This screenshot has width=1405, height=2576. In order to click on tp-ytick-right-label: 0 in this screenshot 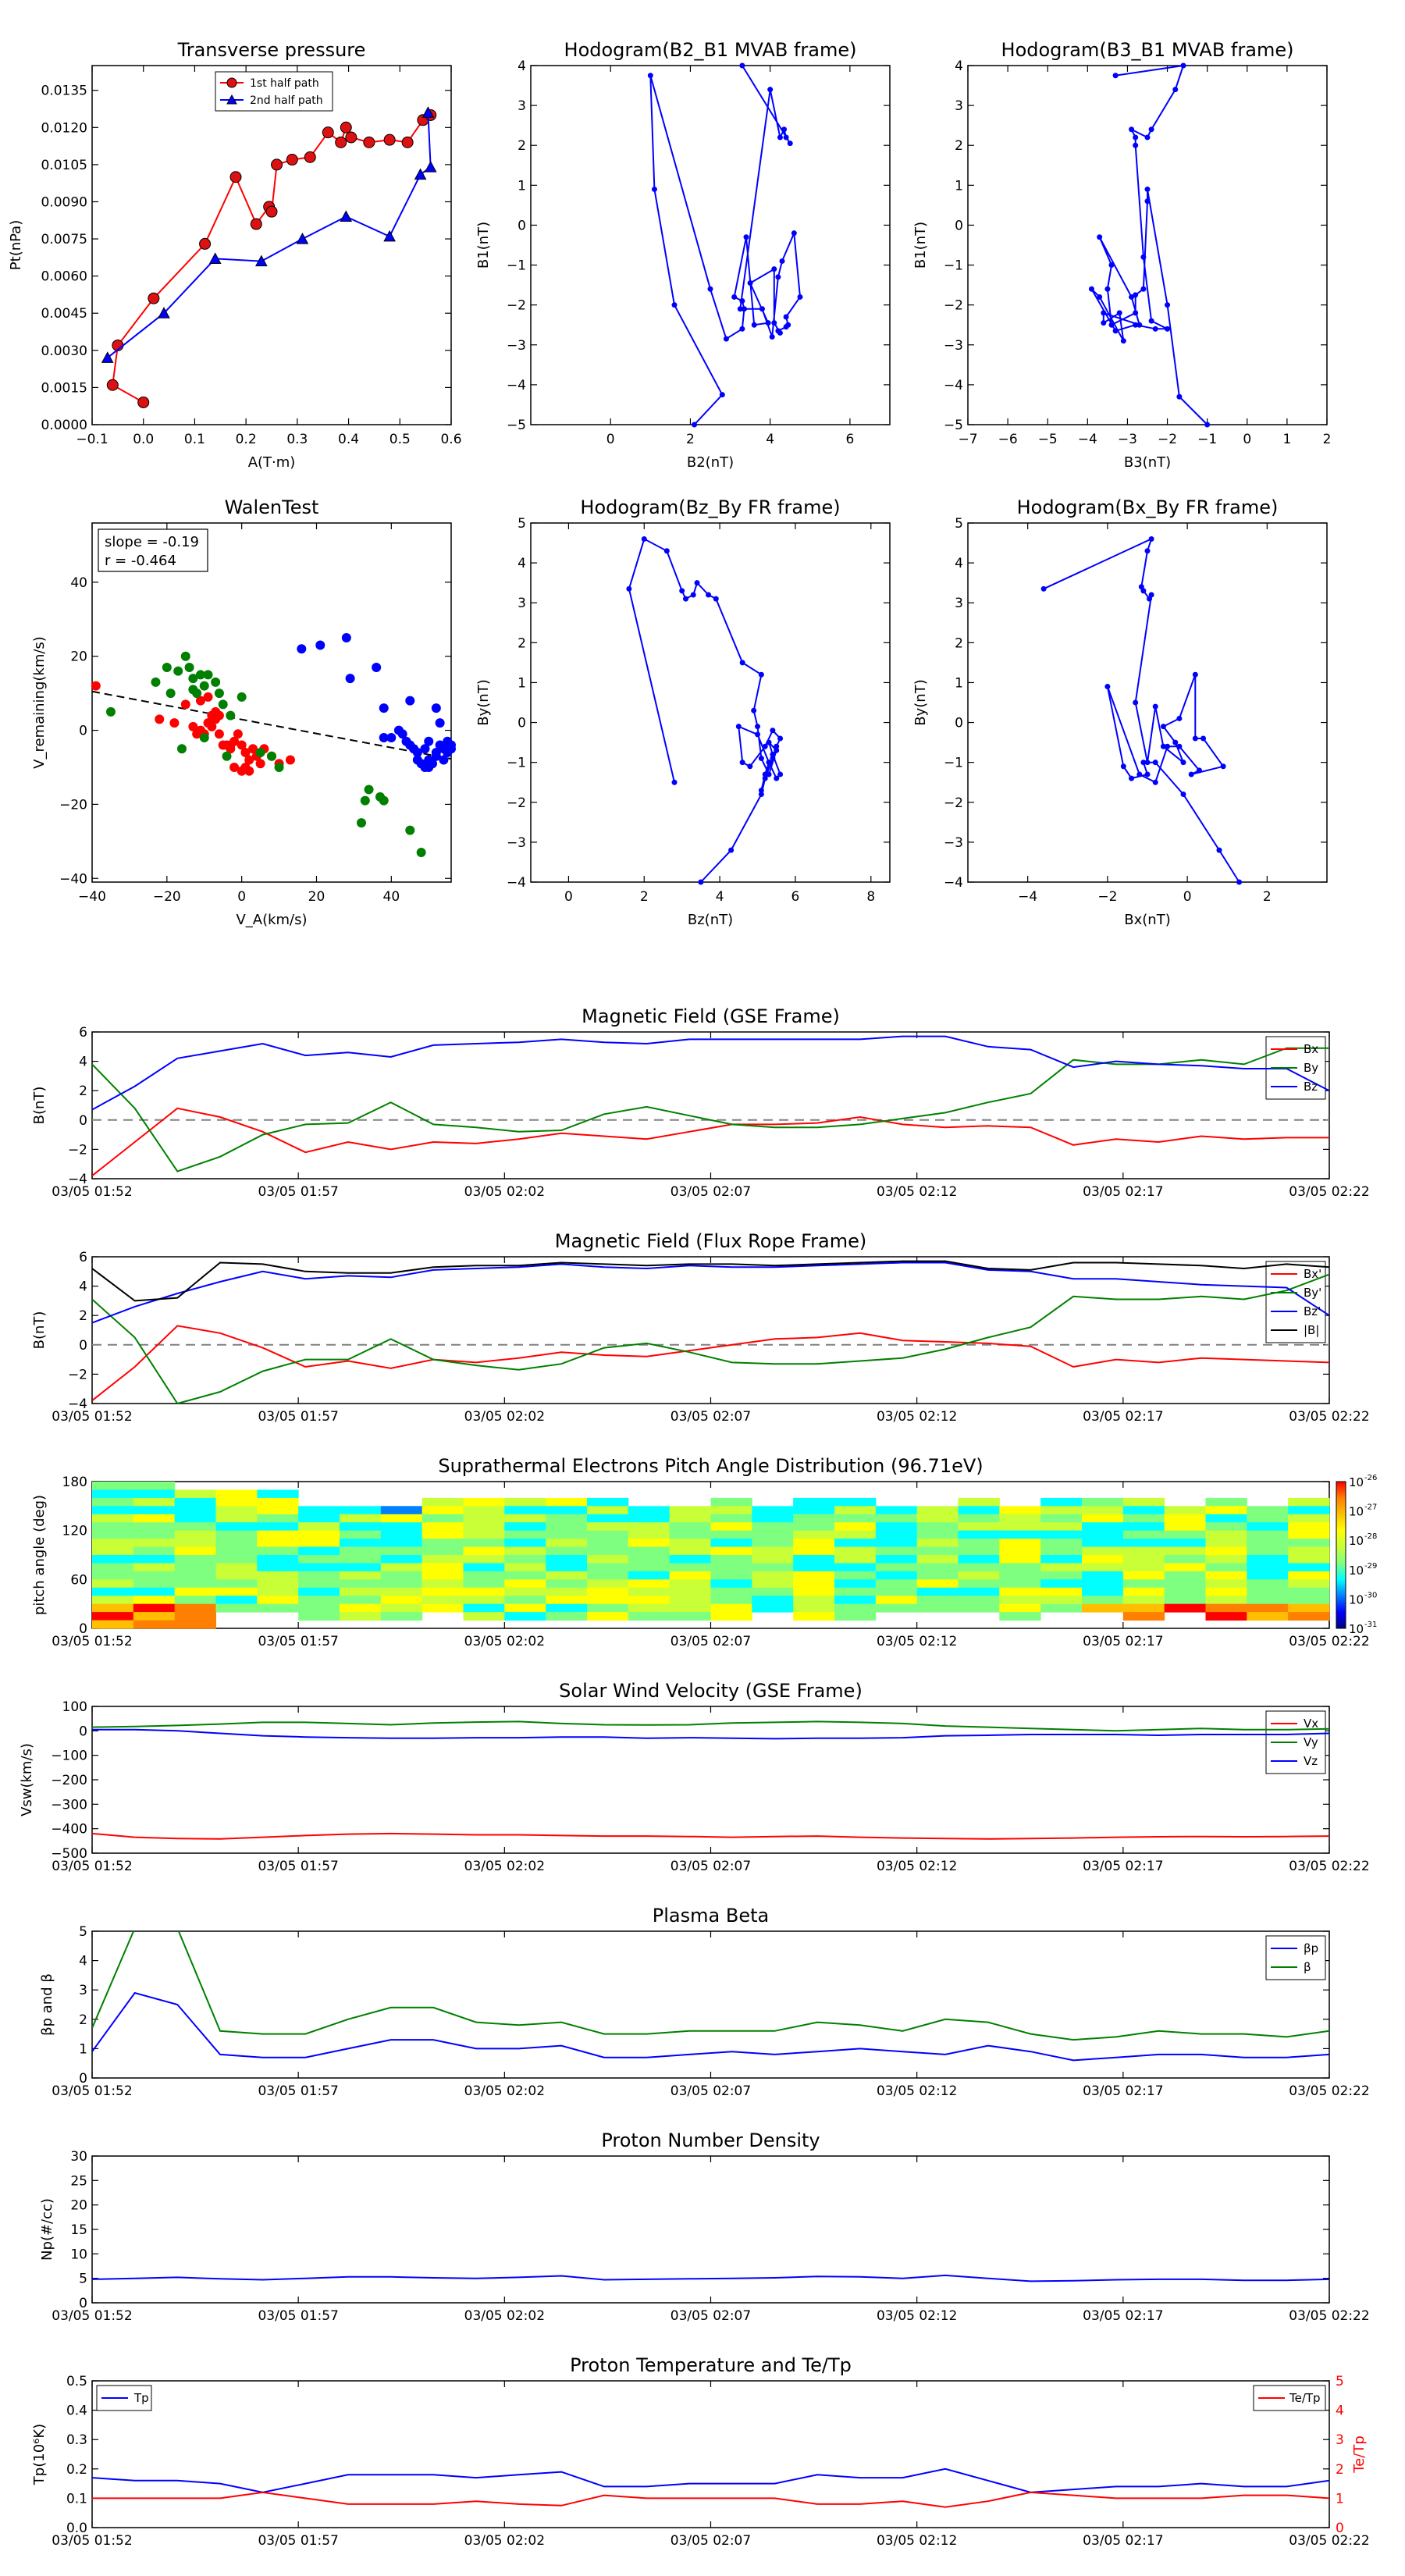, I will do `click(1340, 2528)`.